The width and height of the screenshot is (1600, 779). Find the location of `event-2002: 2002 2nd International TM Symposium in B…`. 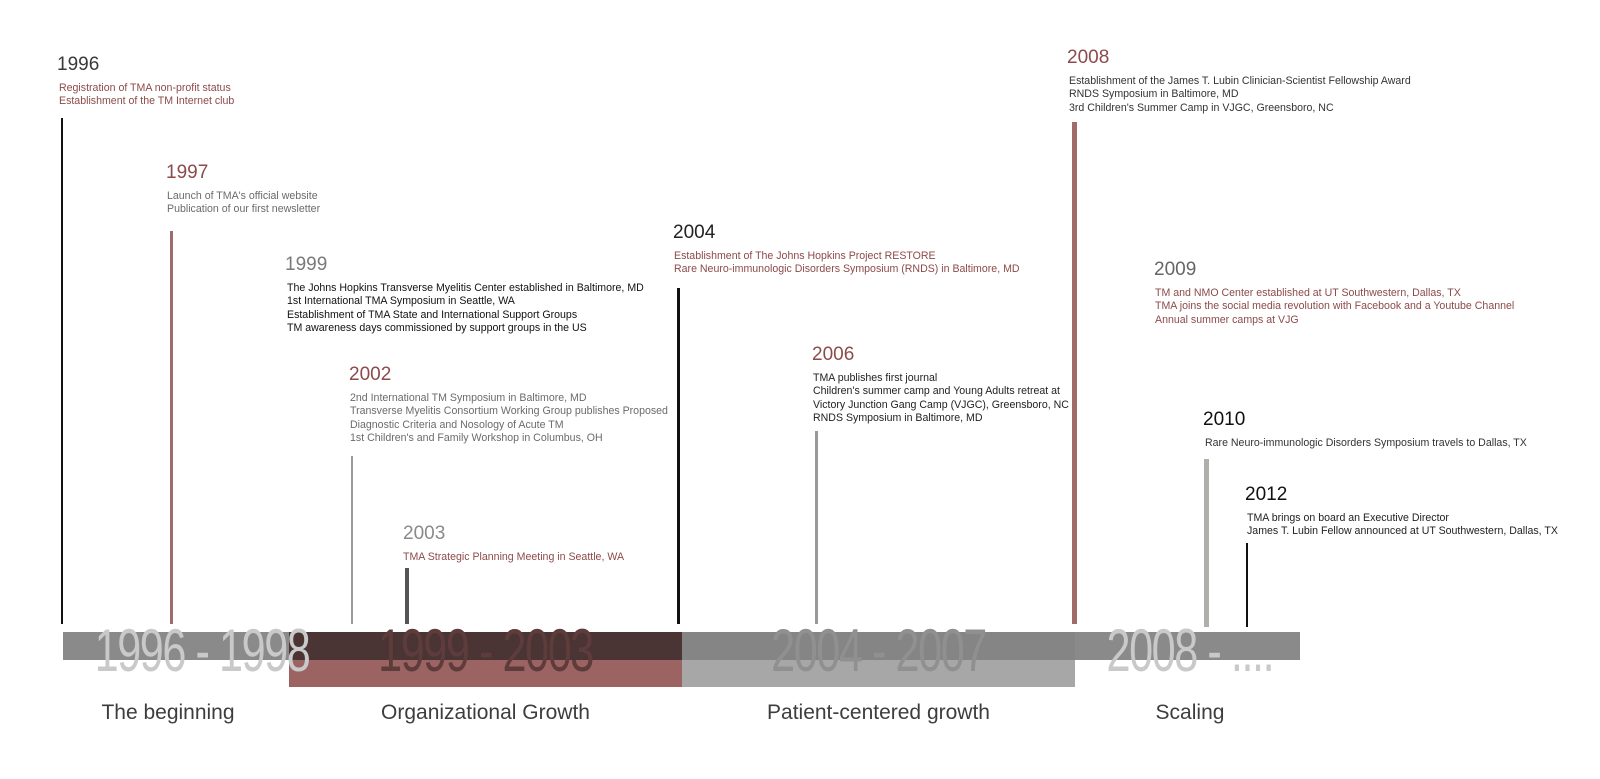

event-2002: 2002 2nd International TM Symposium in B… is located at coordinates (508, 404).